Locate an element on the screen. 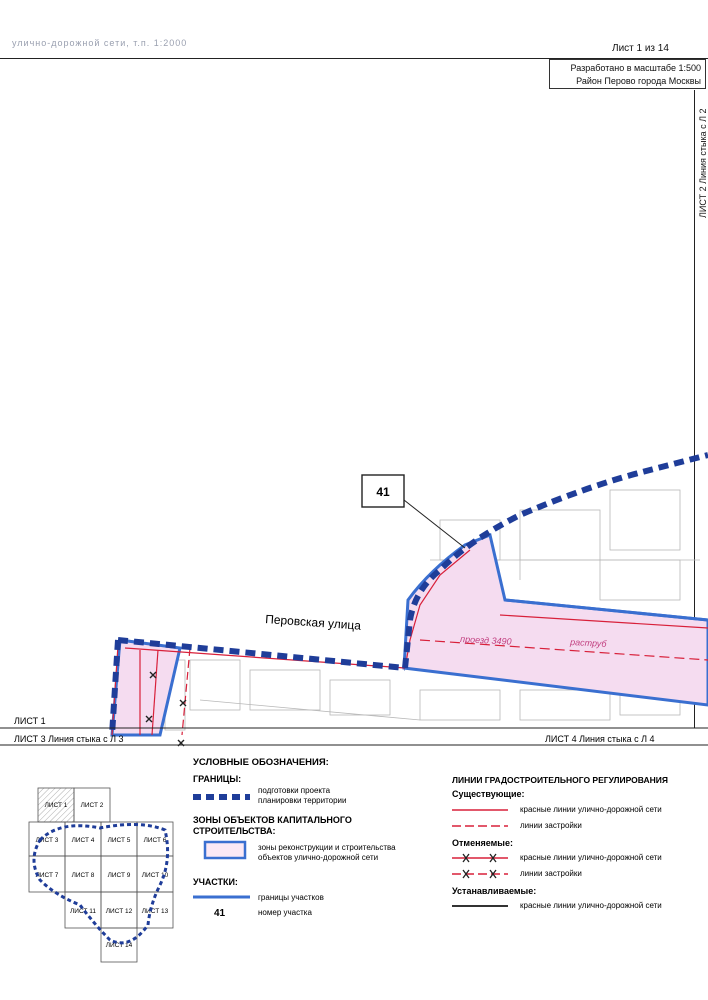  legend-plot-number-sample: 41 is located at coordinates (220, 913).